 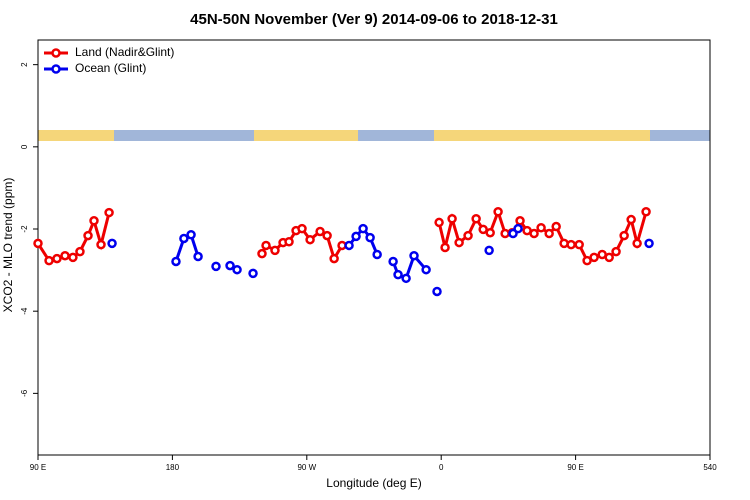 What do you see at coordinates (441, 467) in the screenshot?
I see `x-tick-label: 0` at bounding box center [441, 467].